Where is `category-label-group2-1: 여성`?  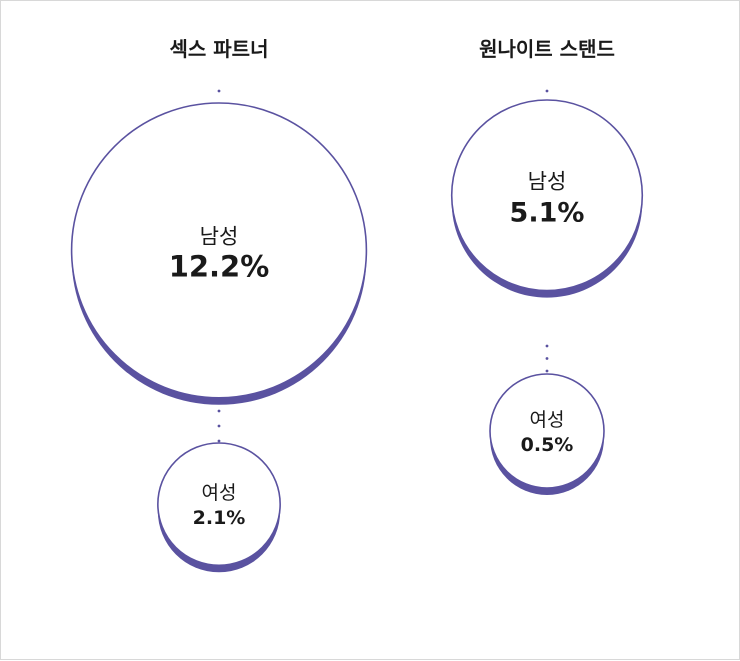
category-label-group2-1: 여성 is located at coordinates (547, 420).